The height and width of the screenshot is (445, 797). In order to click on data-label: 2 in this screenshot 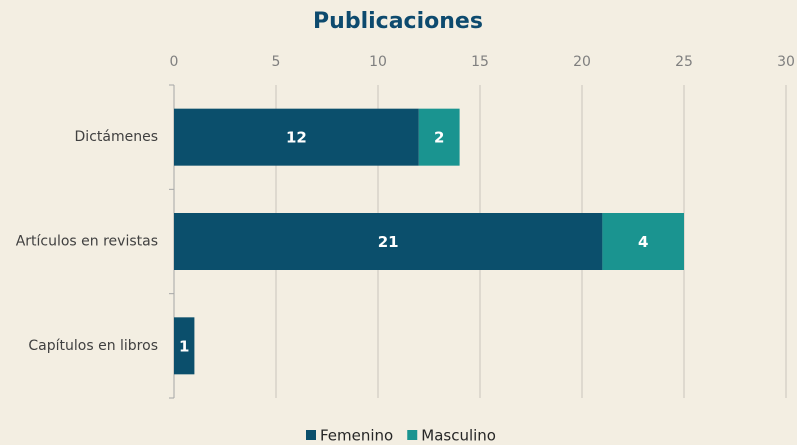, I will do `click(439, 138)`.